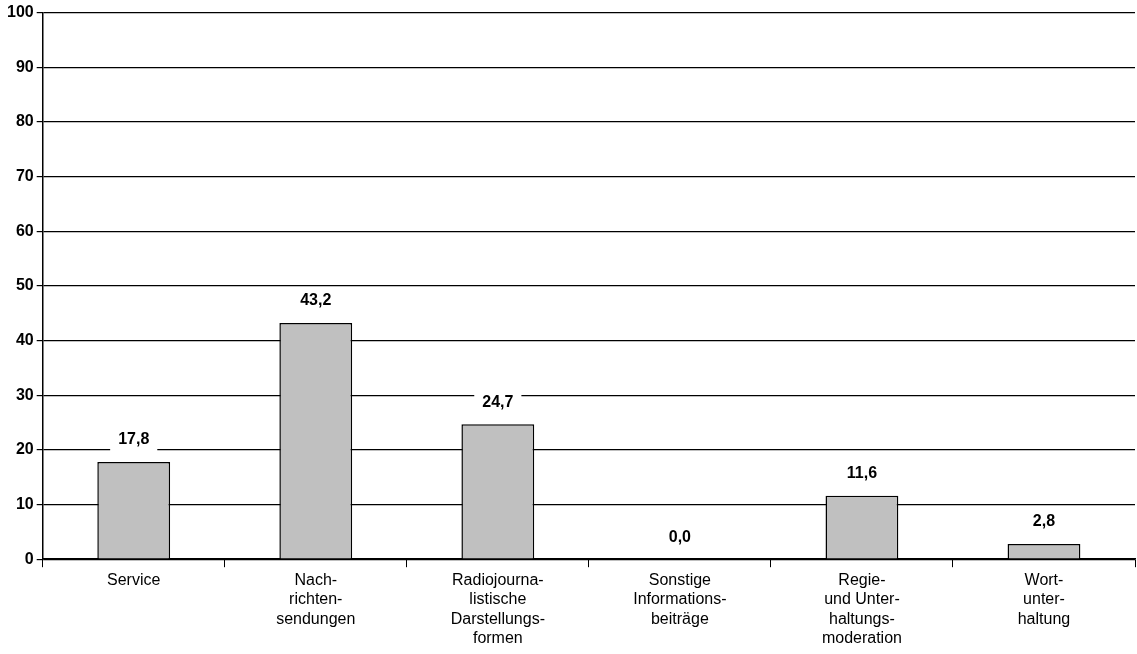  What do you see at coordinates (24, 175) in the screenshot?
I see `y-tick-label: 70` at bounding box center [24, 175].